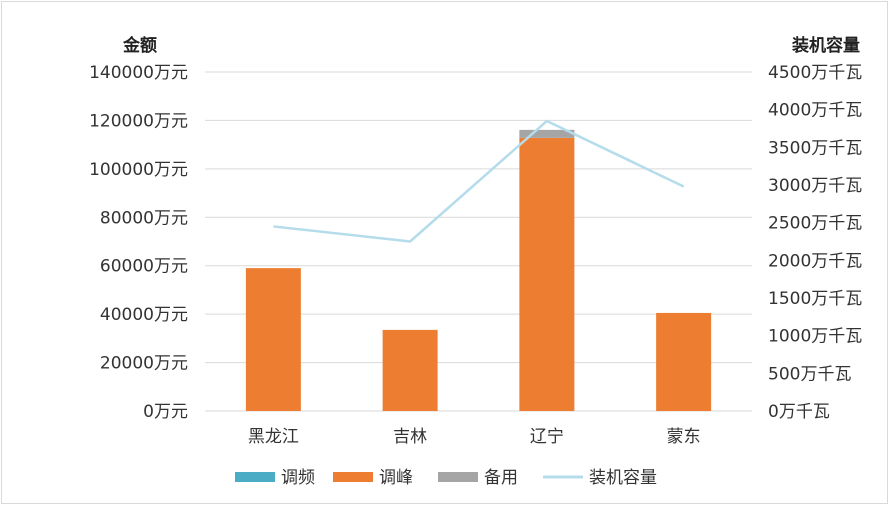 Image resolution: width=891 pixels, height=507 pixels. What do you see at coordinates (815, 261) in the screenshot?
I see `right-tick-label-4: 2000万千瓦` at bounding box center [815, 261].